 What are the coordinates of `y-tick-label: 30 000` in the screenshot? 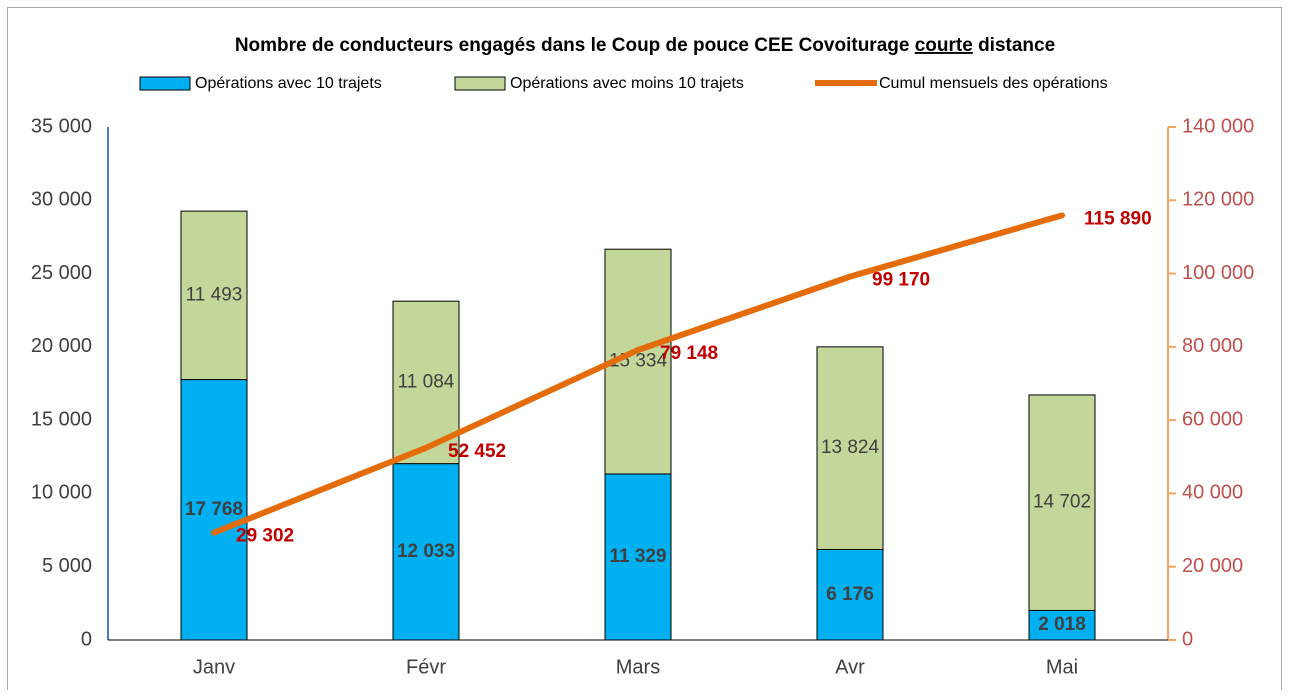 It's located at (61, 200).